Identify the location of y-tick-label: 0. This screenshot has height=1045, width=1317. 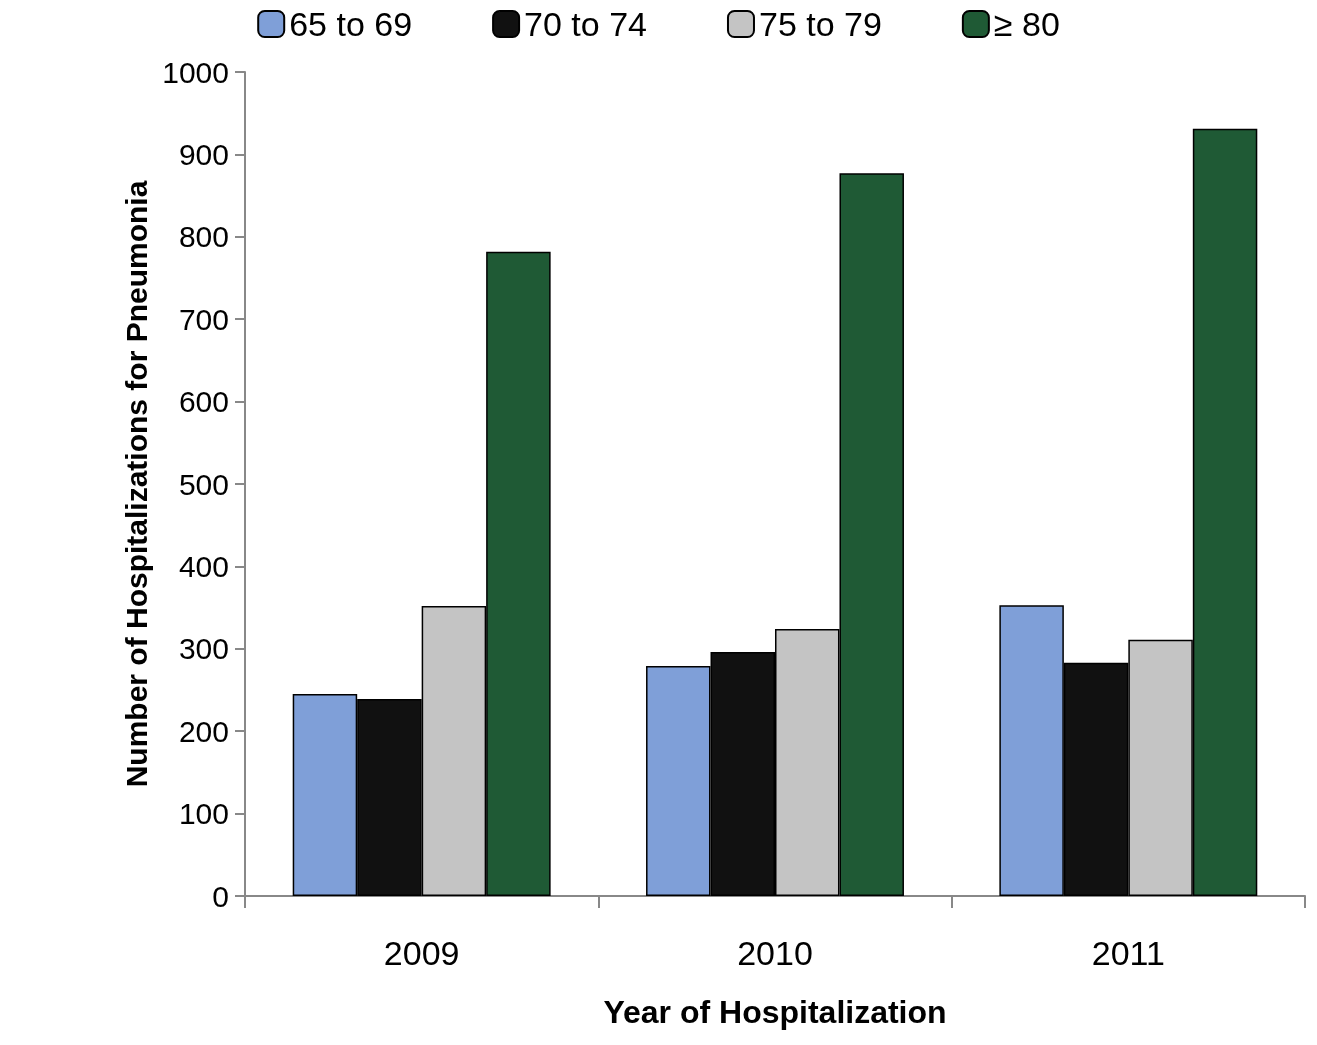
(220, 896).